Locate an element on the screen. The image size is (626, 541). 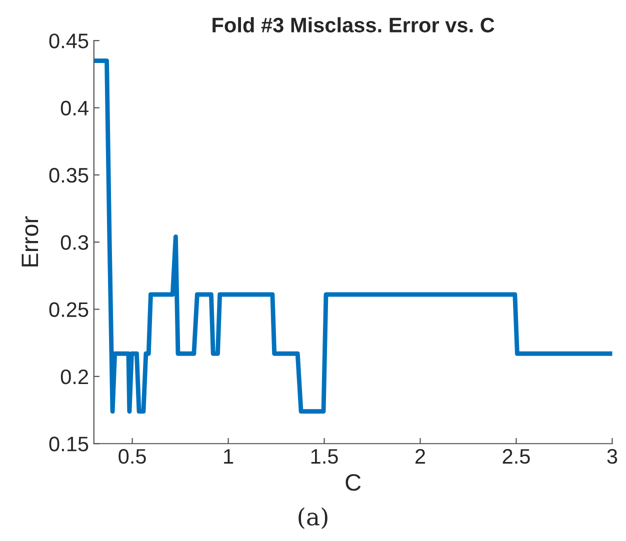
y-tick-label: 0.45 is located at coordinates (68, 41).